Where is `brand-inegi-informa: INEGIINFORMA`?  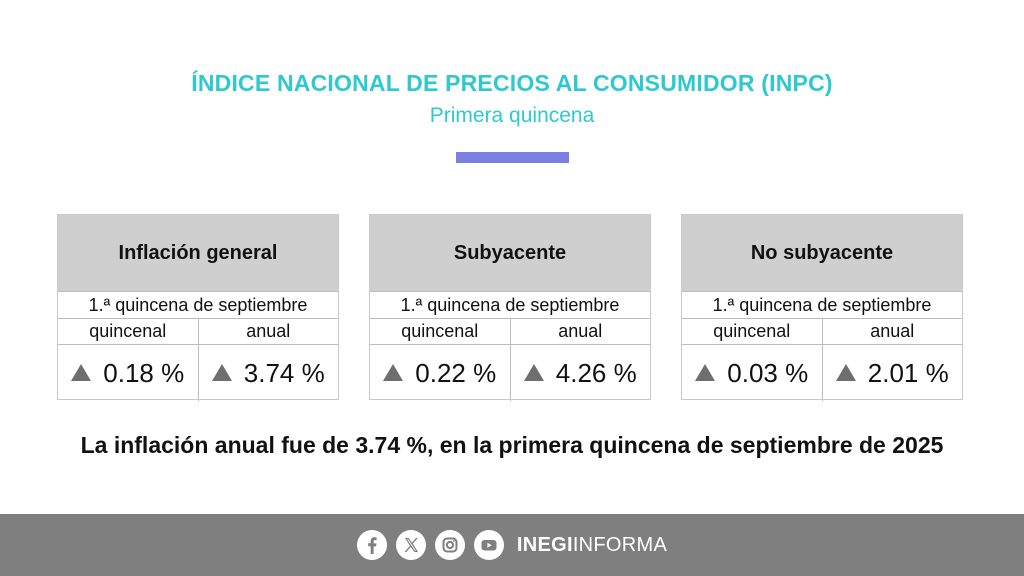 brand-inegi-informa: INEGIINFORMA is located at coordinates (592, 545).